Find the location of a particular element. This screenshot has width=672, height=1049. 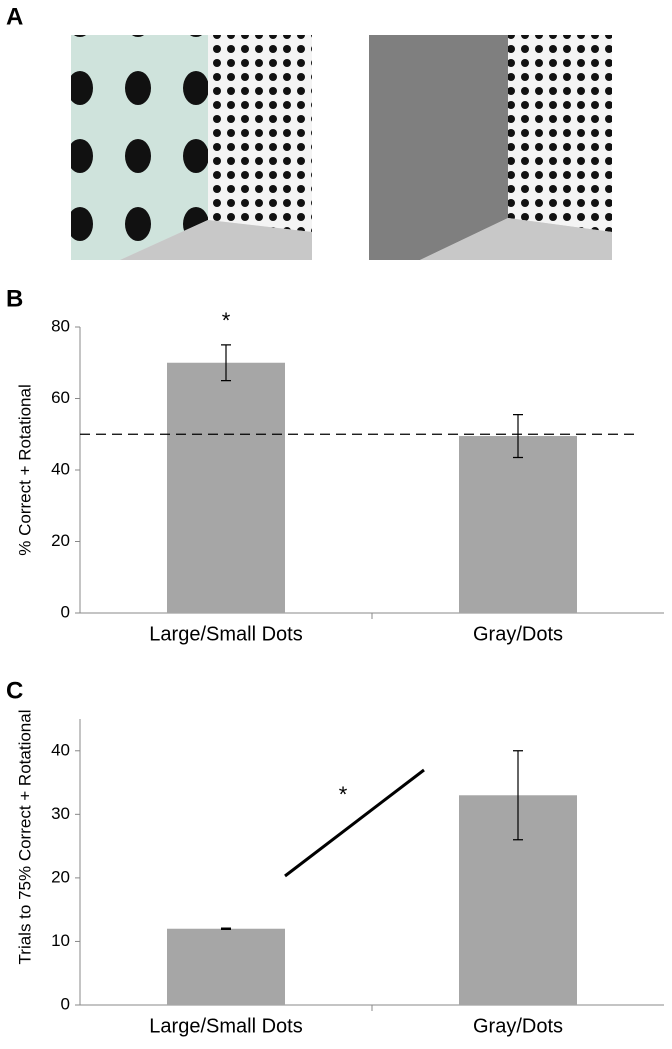

panel-label: B is located at coordinates (14, 298).